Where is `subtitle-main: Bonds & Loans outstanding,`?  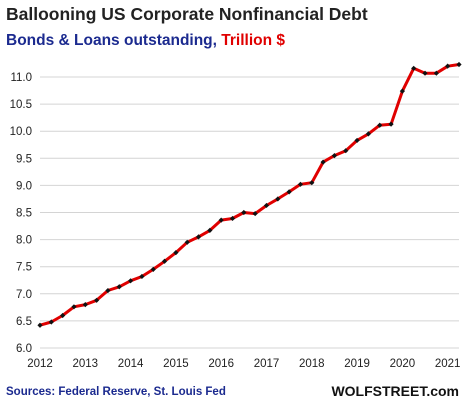
subtitle-main: Bonds & Loans outstanding, is located at coordinates (114, 40).